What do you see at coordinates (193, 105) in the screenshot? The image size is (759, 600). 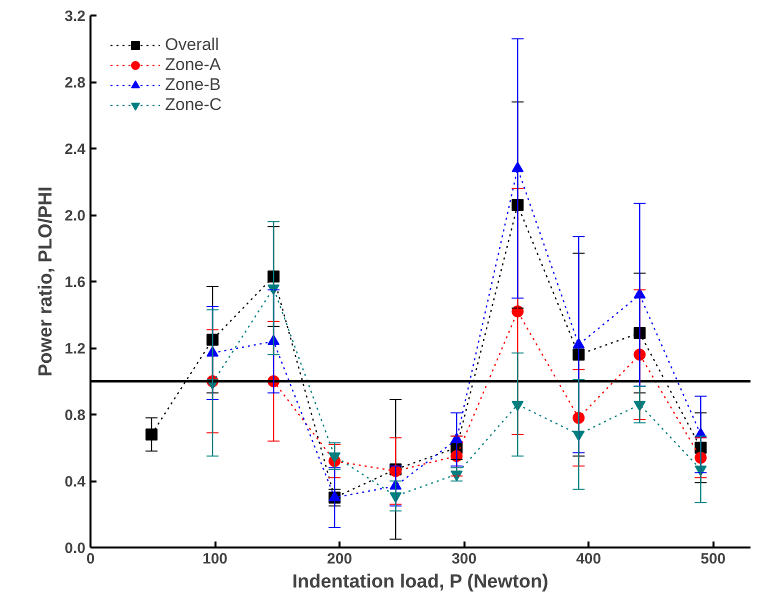 I see `legend-label: Zone-C` at bounding box center [193, 105].